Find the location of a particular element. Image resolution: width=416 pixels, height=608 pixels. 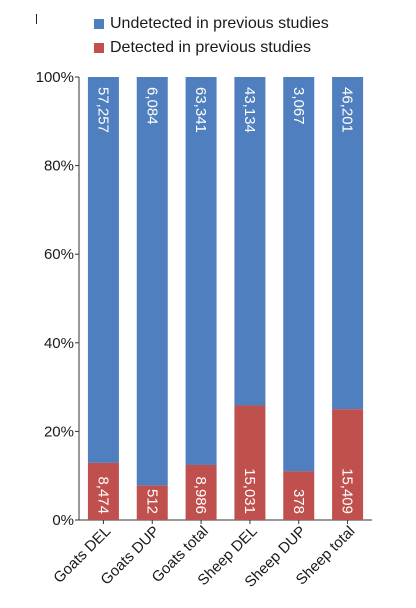

legend-item-undetected: Undetected in previous studies is located at coordinates (211, 24).